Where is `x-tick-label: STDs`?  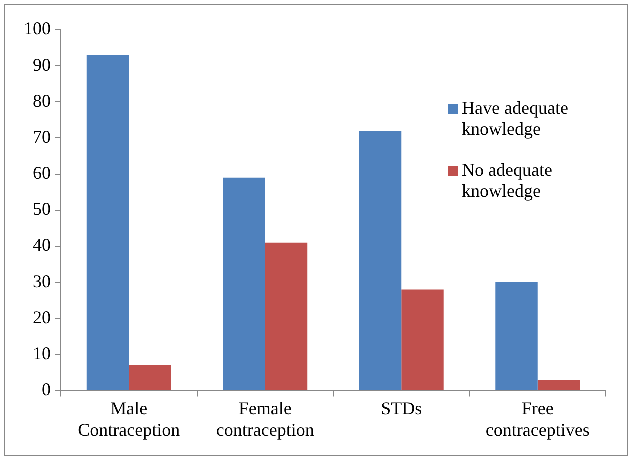 x-tick-label: STDs is located at coordinates (401, 408).